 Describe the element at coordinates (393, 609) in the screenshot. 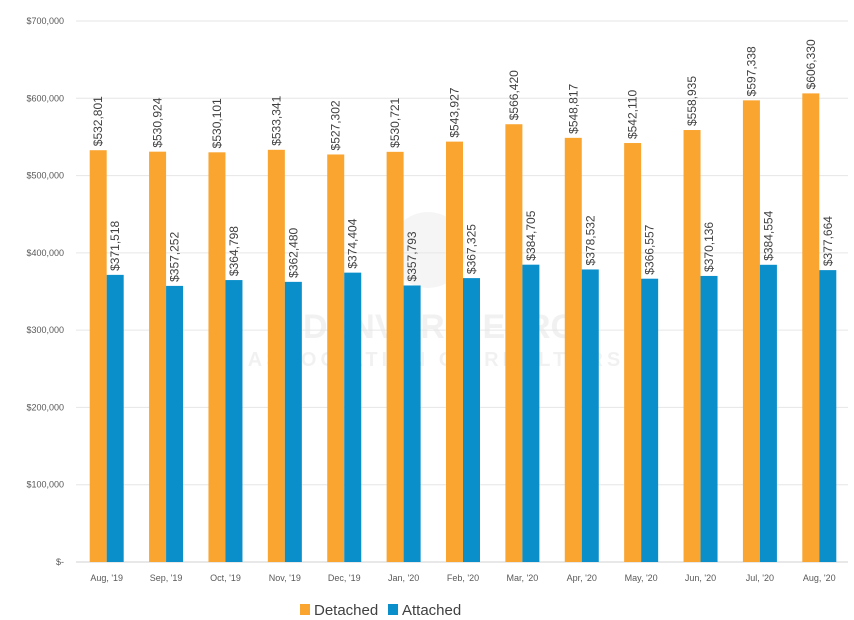

I see `legend-swatch-attached` at that location.